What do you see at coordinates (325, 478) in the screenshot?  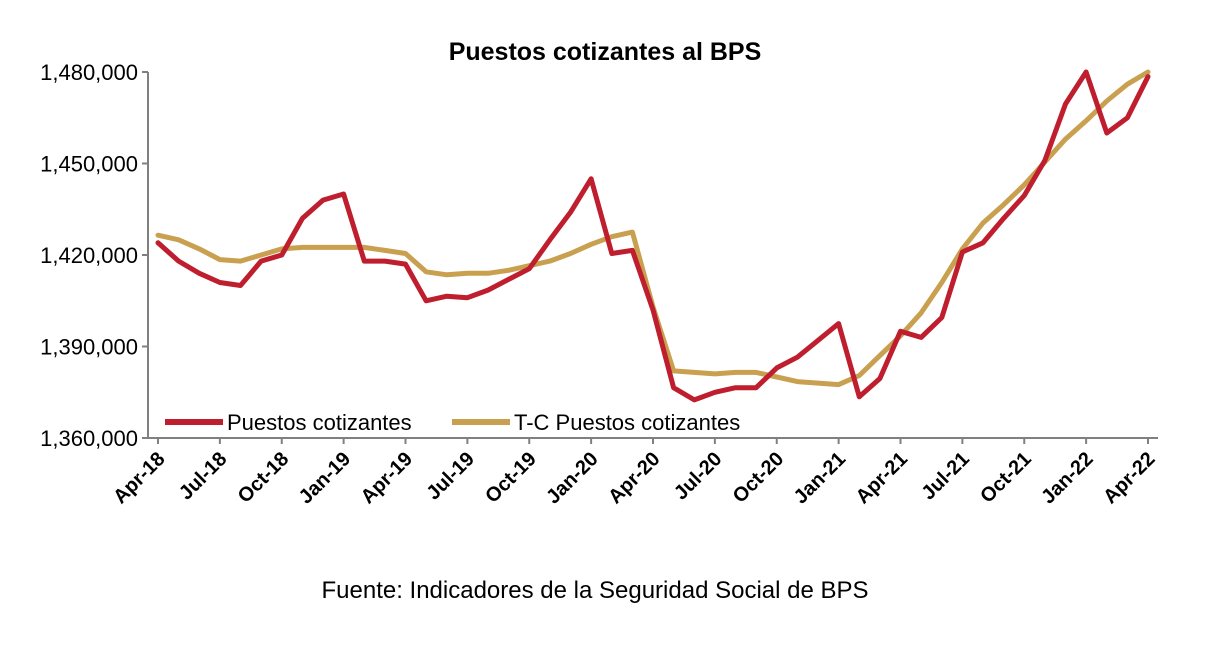 I see `x-tick-label: Jan-19` at bounding box center [325, 478].